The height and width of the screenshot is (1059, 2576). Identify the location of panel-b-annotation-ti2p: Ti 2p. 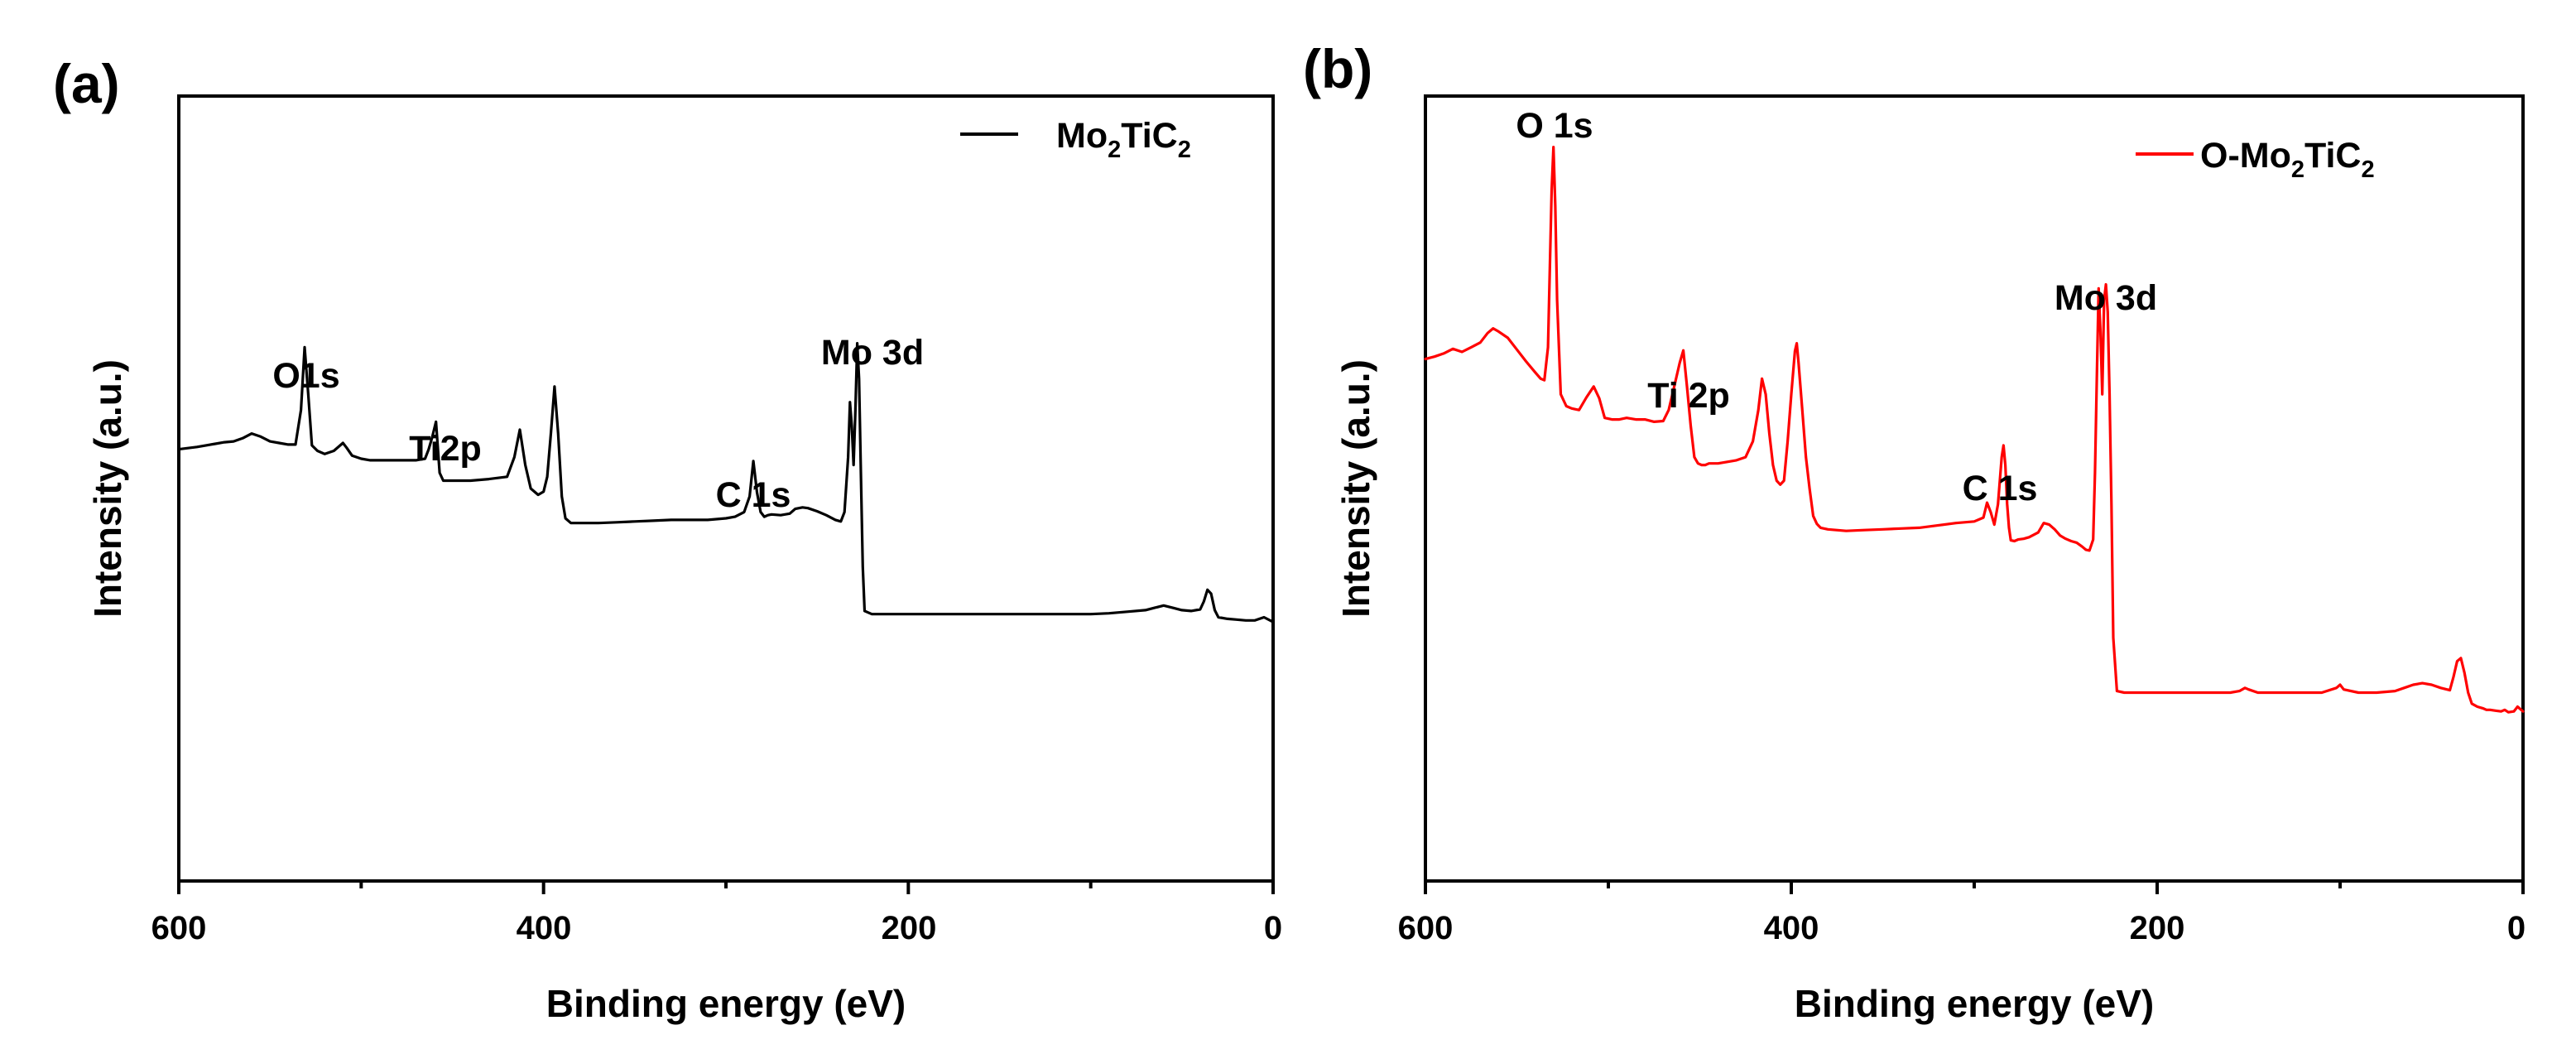
(1688, 396).